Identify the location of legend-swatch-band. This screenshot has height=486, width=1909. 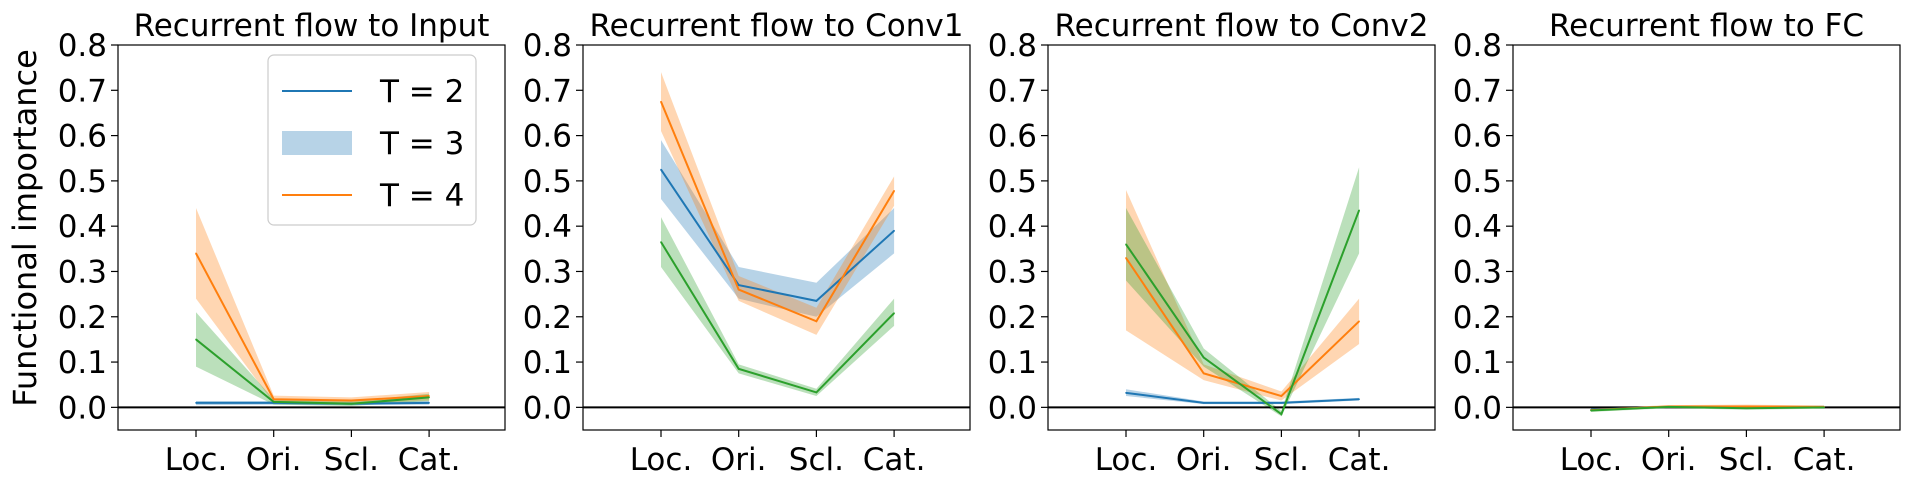
(317, 143).